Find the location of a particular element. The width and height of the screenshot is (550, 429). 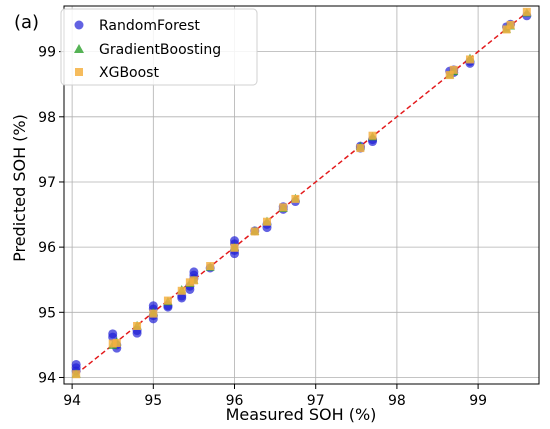

x-tick-label: 99 is located at coordinates (478, 401).